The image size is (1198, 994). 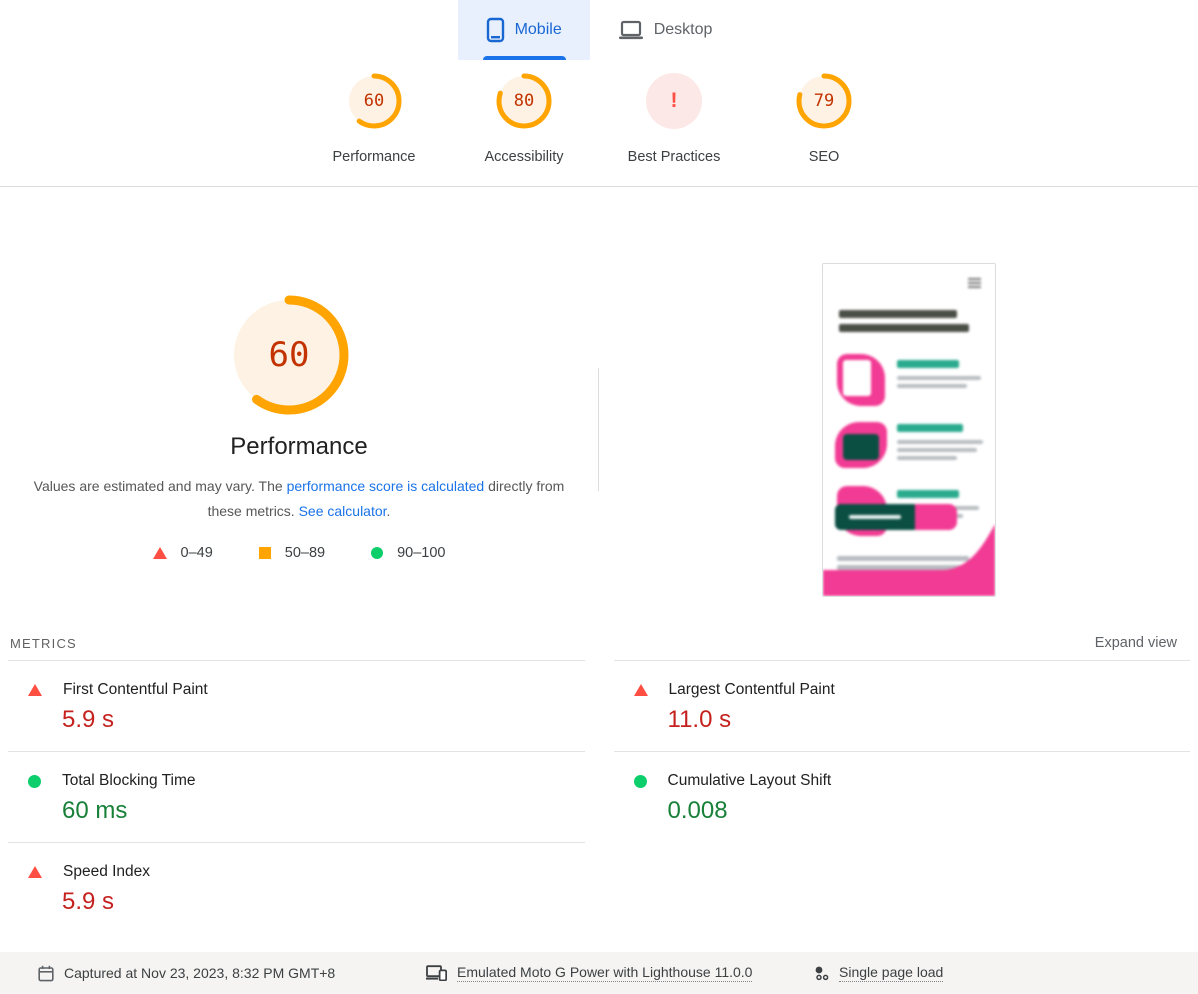 What do you see at coordinates (593, 643) in the screenshot?
I see `metrics-header: METRICS Expand view` at bounding box center [593, 643].